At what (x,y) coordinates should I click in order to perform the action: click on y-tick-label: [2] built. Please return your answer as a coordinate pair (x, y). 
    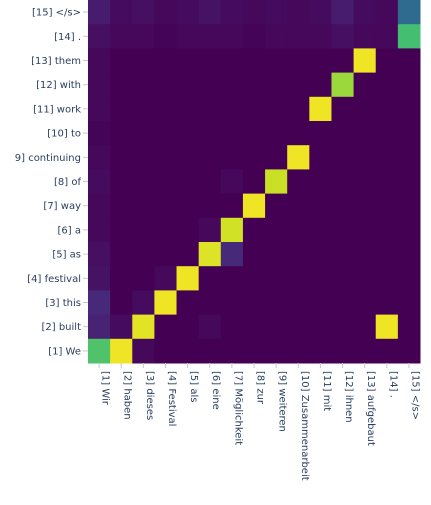
    Looking at the image, I should click on (61, 327).